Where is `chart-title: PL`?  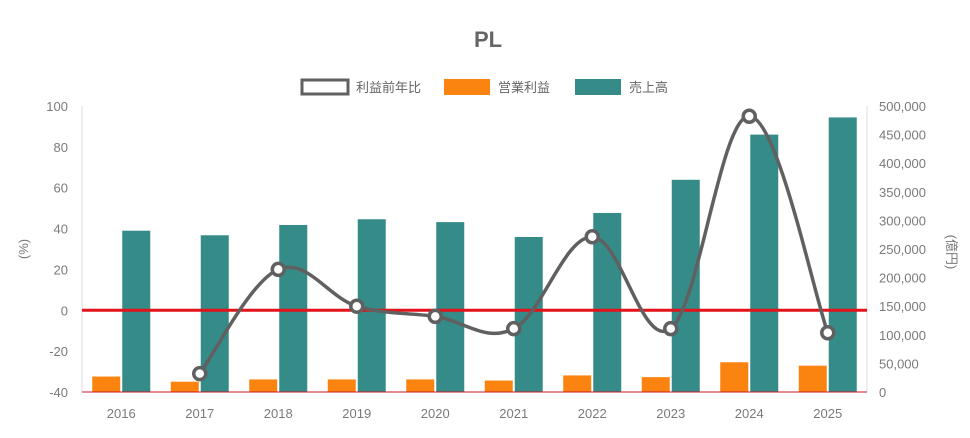
chart-title: PL is located at coordinates (488, 39).